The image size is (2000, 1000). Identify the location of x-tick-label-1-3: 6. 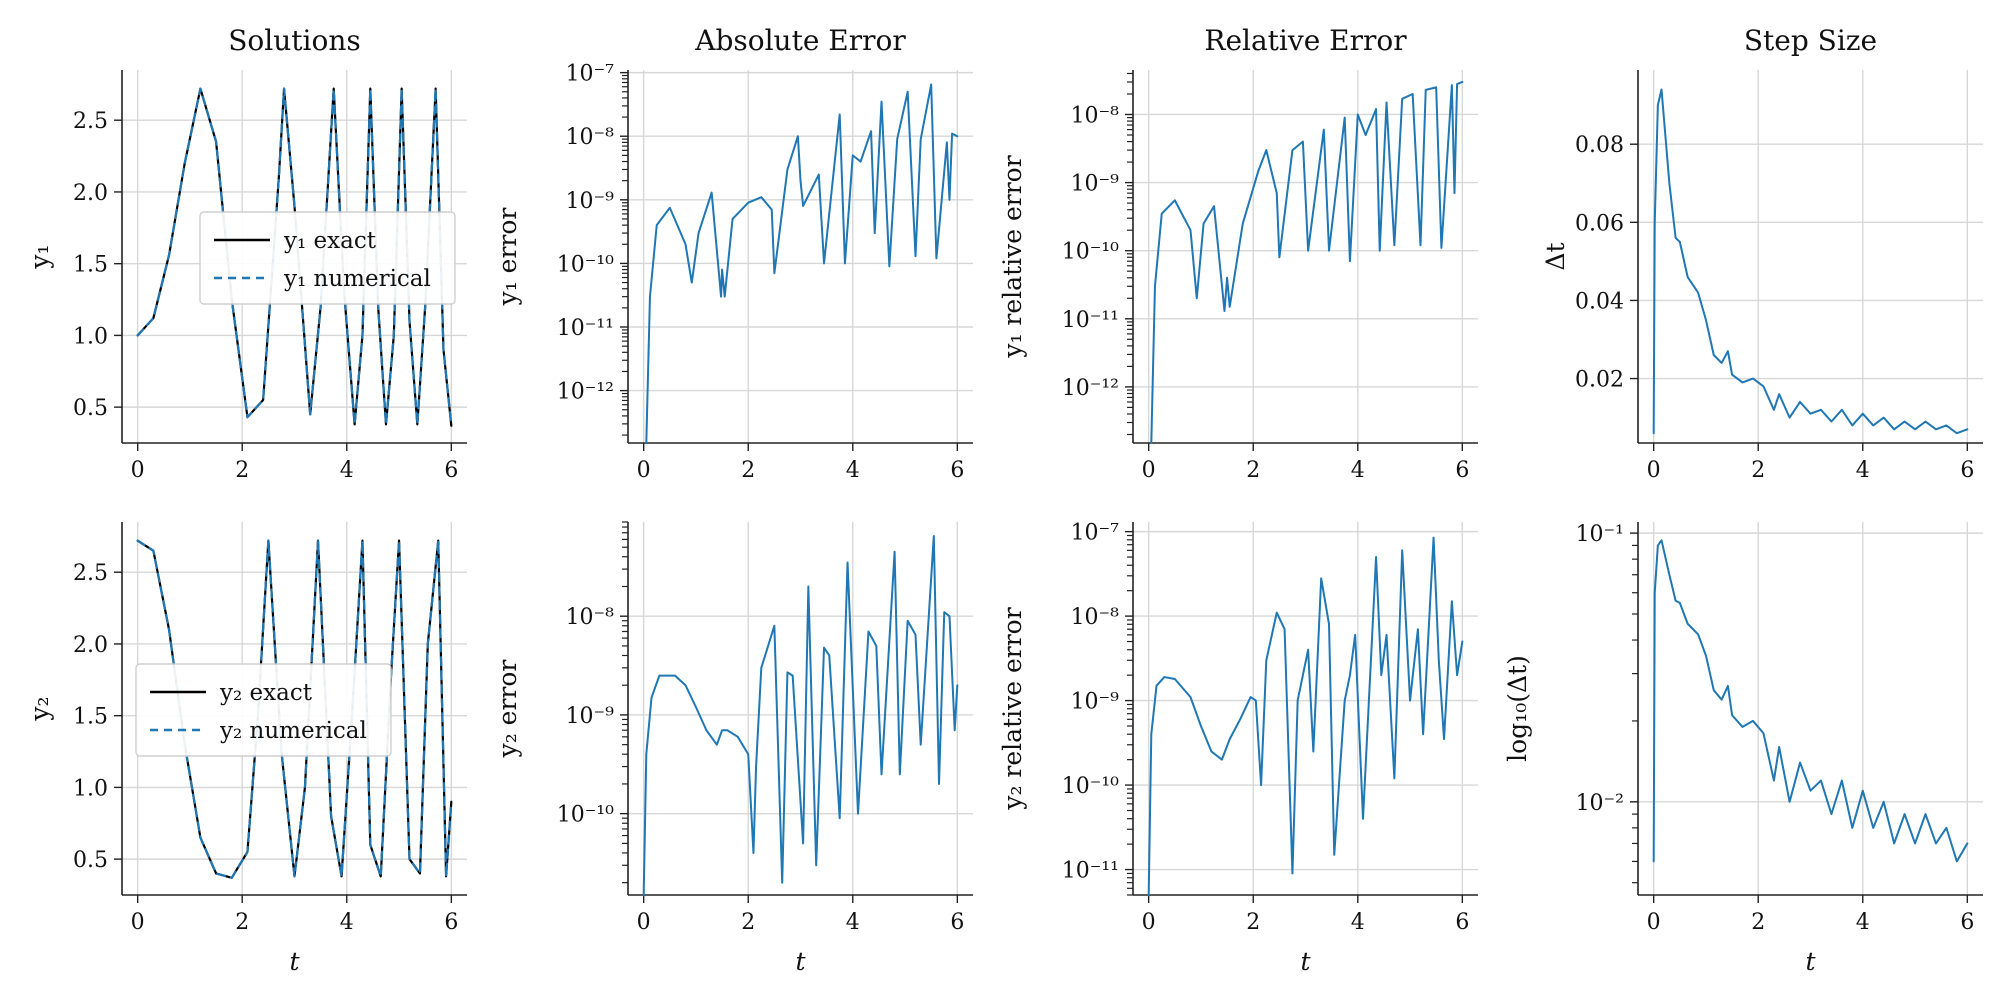
(957, 470).